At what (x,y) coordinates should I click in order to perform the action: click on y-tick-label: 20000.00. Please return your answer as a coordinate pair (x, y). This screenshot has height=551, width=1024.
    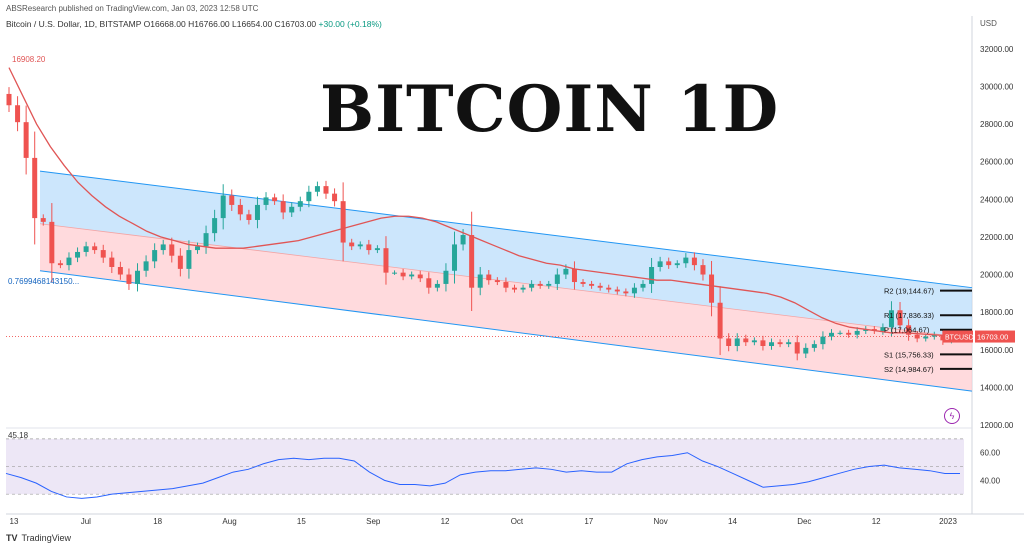
    Looking at the image, I should click on (997, 275).